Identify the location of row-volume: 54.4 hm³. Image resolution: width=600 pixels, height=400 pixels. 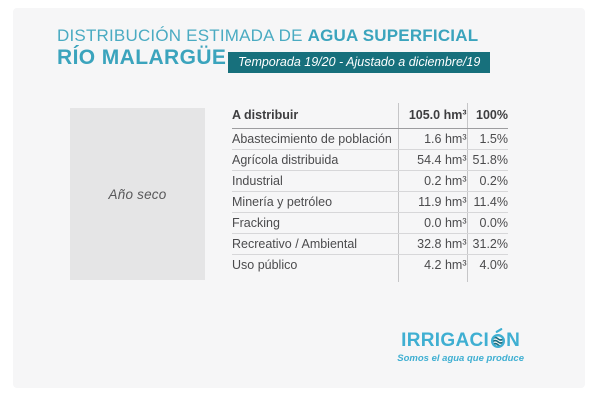
(432, 160).